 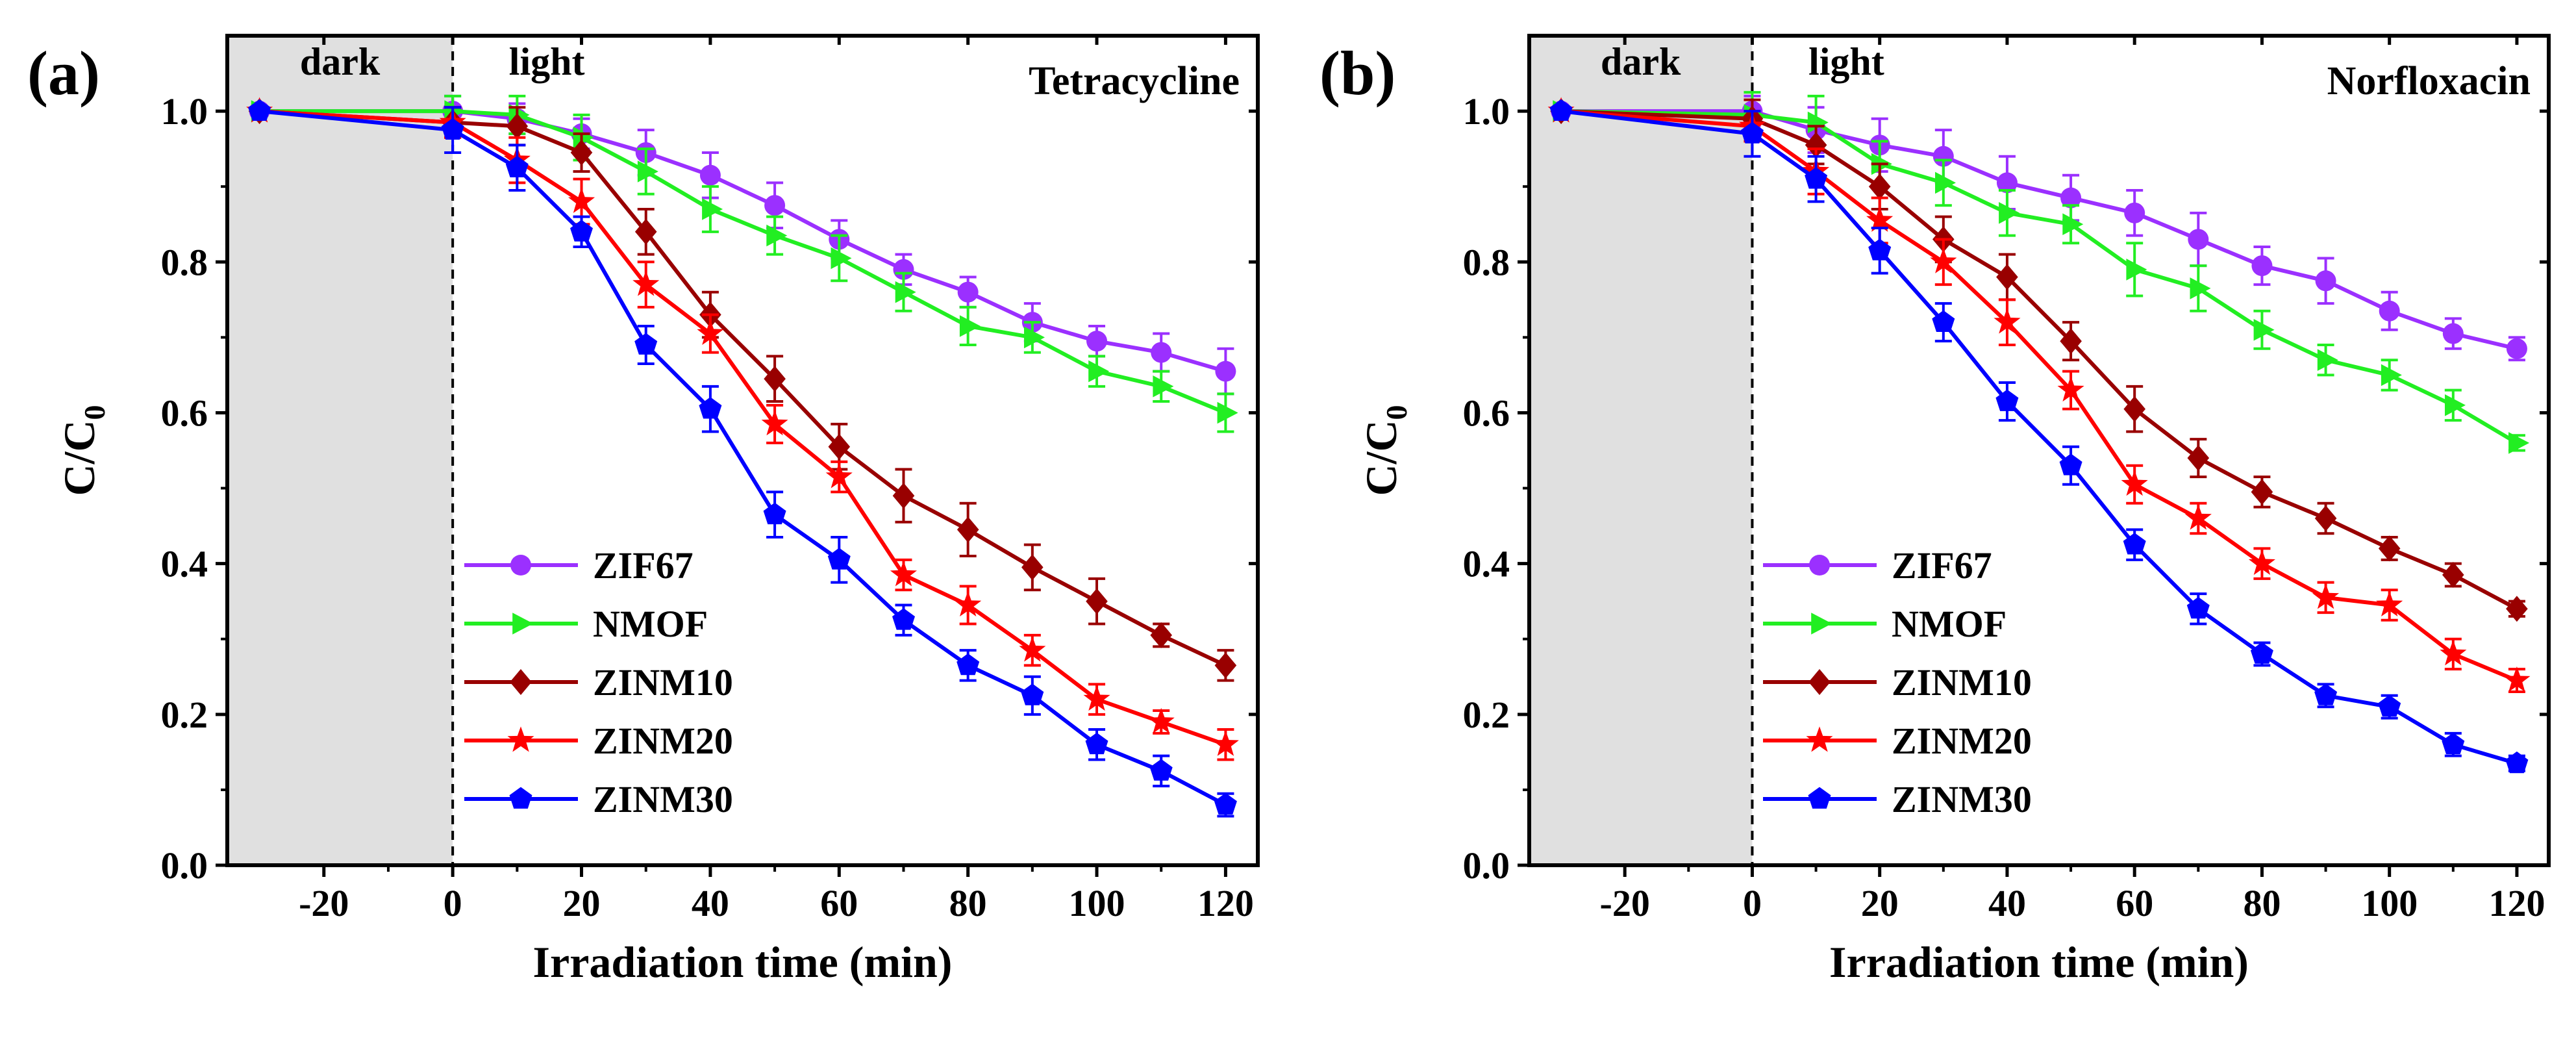 I want to click on series-line, so click(x=2039, y=277).